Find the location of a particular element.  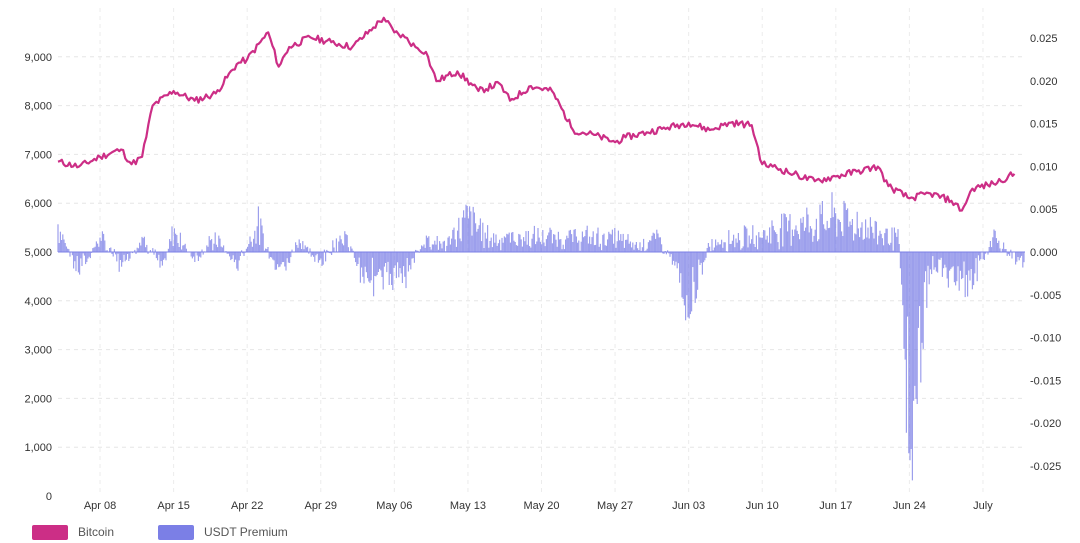

left-axis-tick-label: 9,000 is located at coordinates (38, 58).